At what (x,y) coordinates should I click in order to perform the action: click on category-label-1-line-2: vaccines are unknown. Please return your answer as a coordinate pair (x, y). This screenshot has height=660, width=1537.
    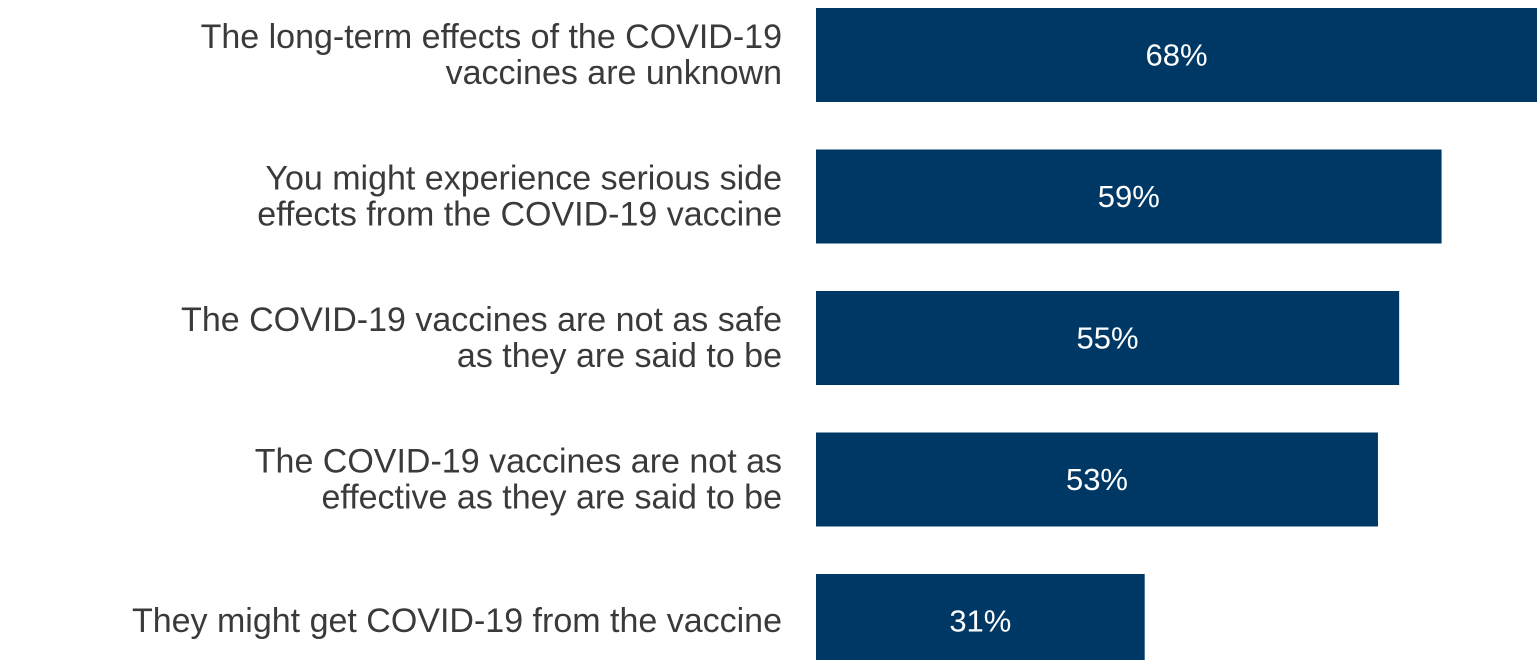
    Looking at the image, I should click on (614, 73).